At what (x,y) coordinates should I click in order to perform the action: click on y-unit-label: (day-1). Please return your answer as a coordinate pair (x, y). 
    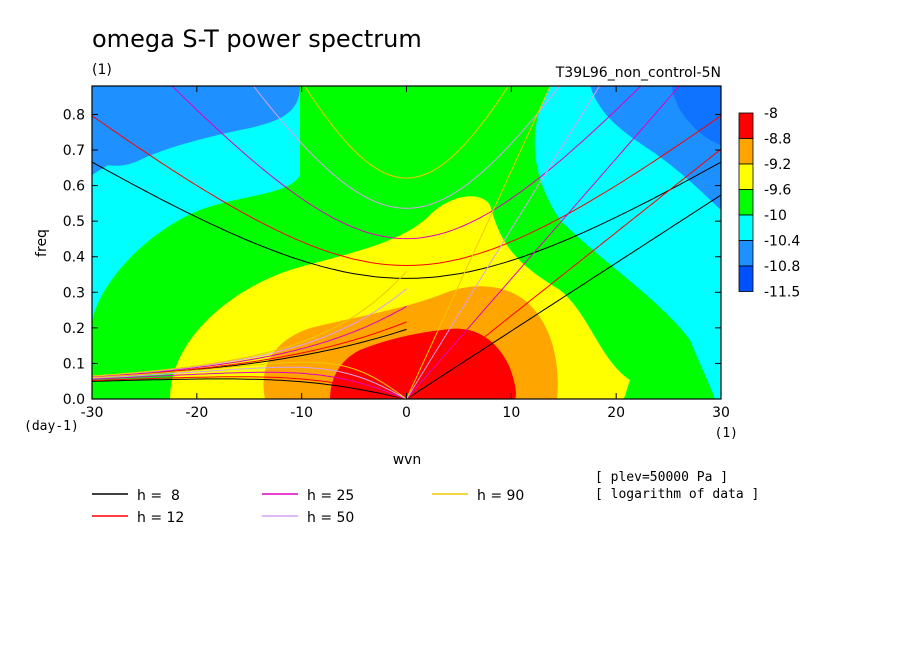
    Looking at the image, I should click on (51, 426).